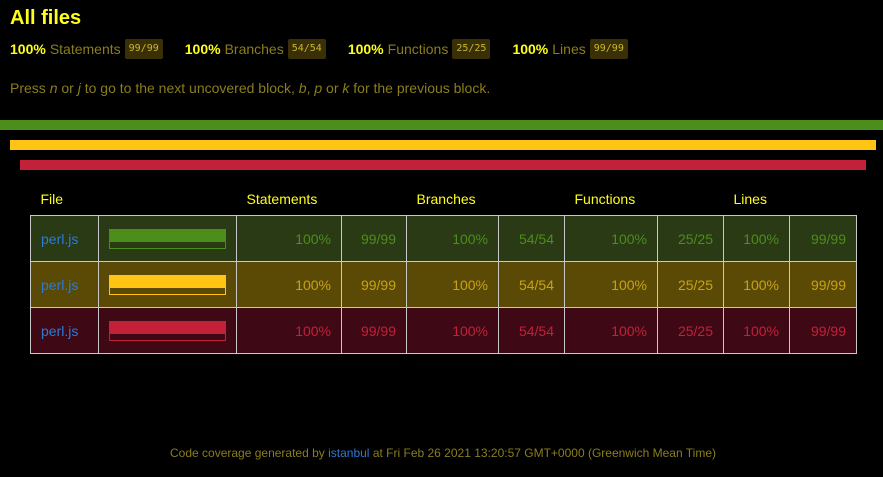 Image resolution: width=883 pixels, height=477 pixels. What do you see at coordinates (52, 199) in the screenshot?
I see `header-file: File` at bounding box center [52, 199].